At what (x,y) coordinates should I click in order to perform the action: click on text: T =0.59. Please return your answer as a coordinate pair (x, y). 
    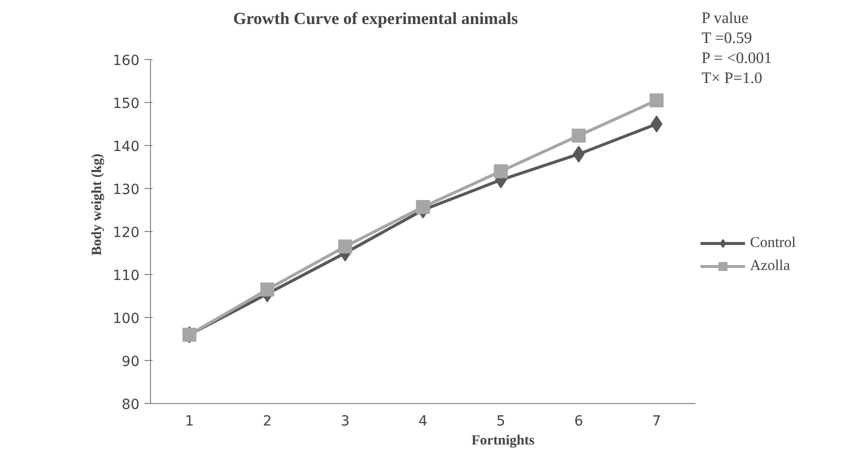
    Looking at the image, I should click on (727, 38).